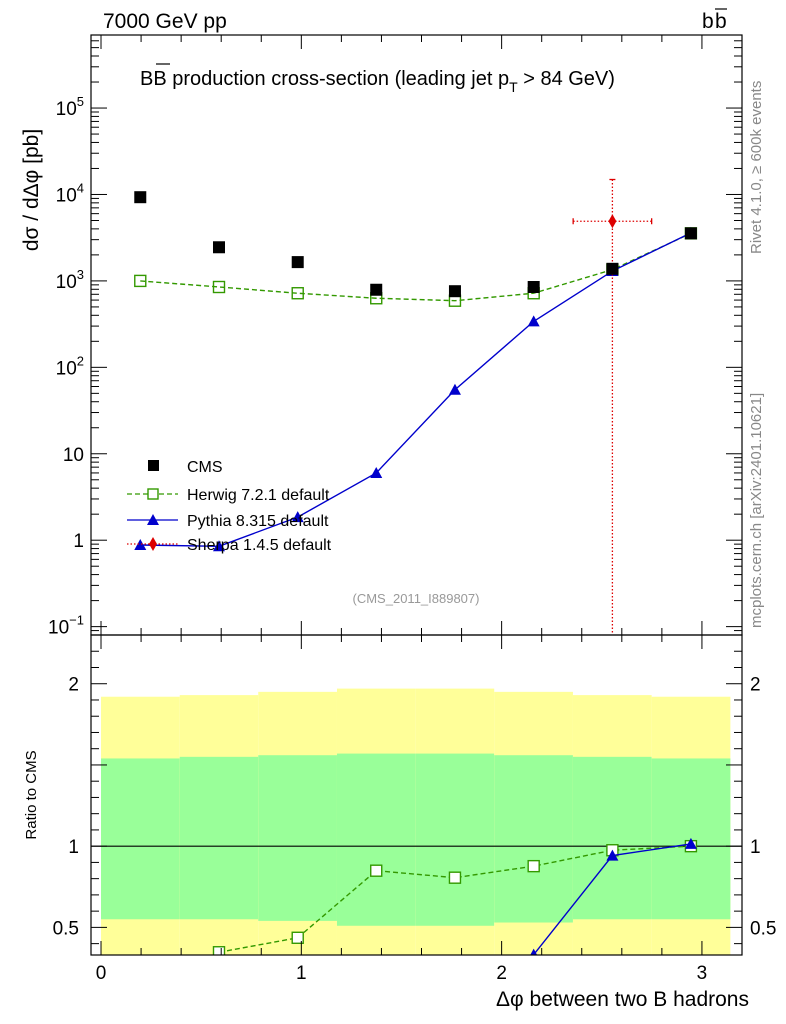 This screenshot has width=786, height=1024. What do you see at coordinates (146, 79) in the screenshot?
I see `plot-title-b: B` at bounding box center [146, 79].